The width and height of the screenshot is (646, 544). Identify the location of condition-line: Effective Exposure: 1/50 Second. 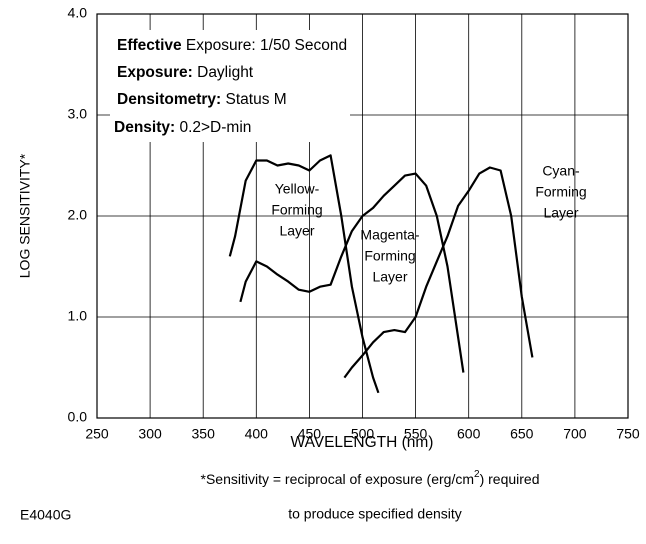
(232, 45).